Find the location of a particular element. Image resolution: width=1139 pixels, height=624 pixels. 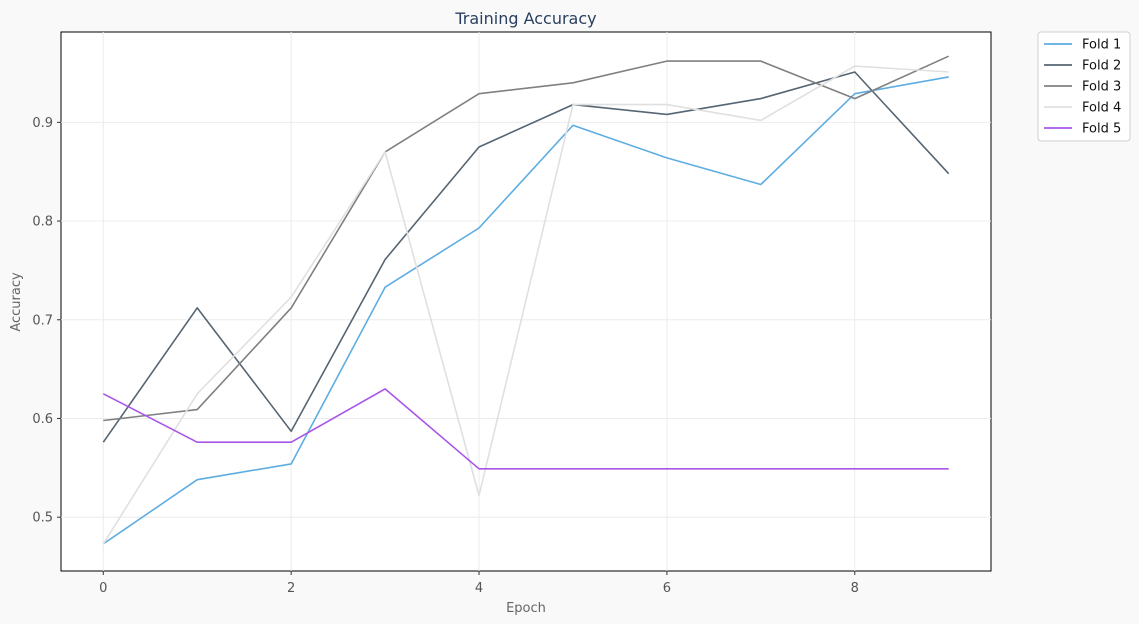

x-tick-label: 8 is located at coordinates (855, 588).